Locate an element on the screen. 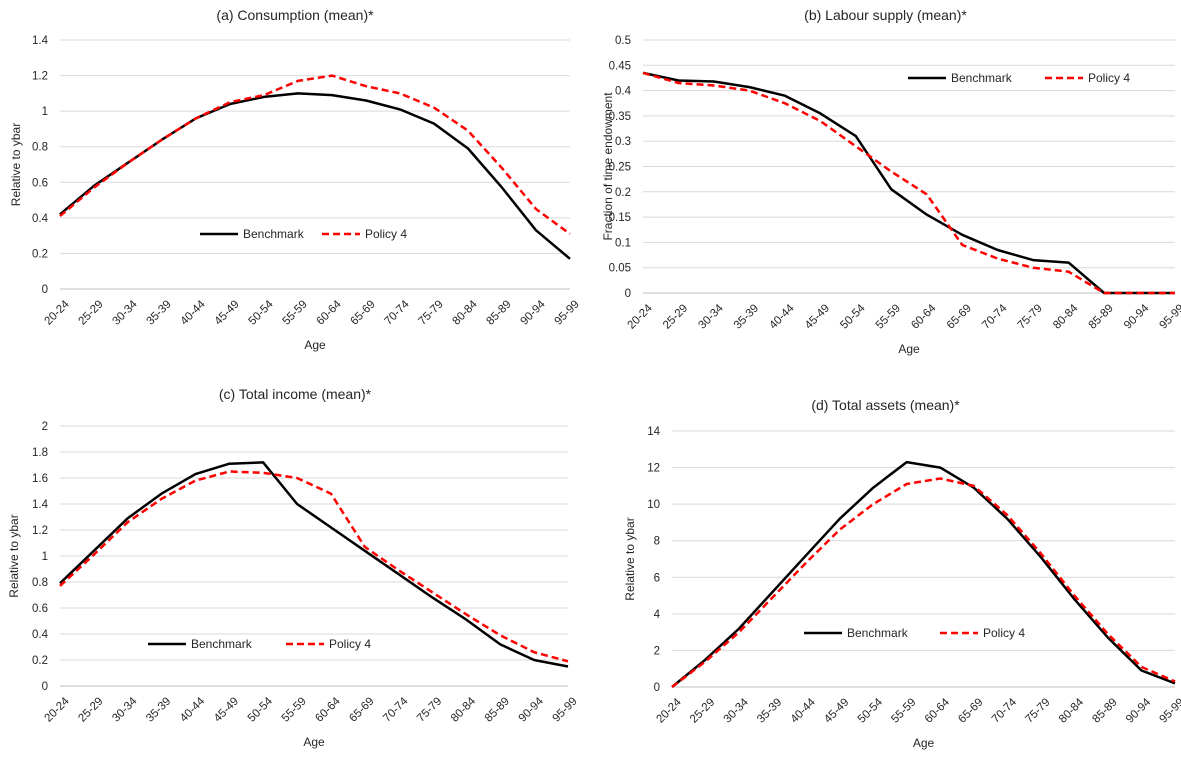 The image size is (1181, 759). y-tick-label: 0.1 is located at coordinates (623, 243).